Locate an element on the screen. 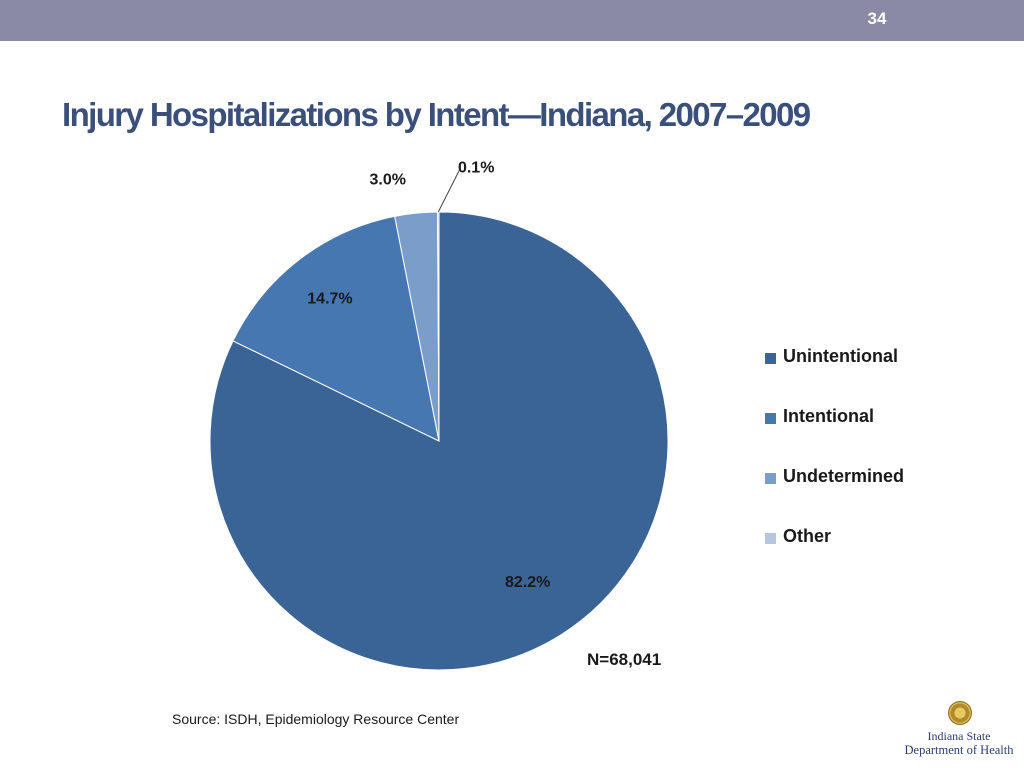 The width and height of the screenshot is (1024, 768). slice-other is located at coordinates (438, 326).